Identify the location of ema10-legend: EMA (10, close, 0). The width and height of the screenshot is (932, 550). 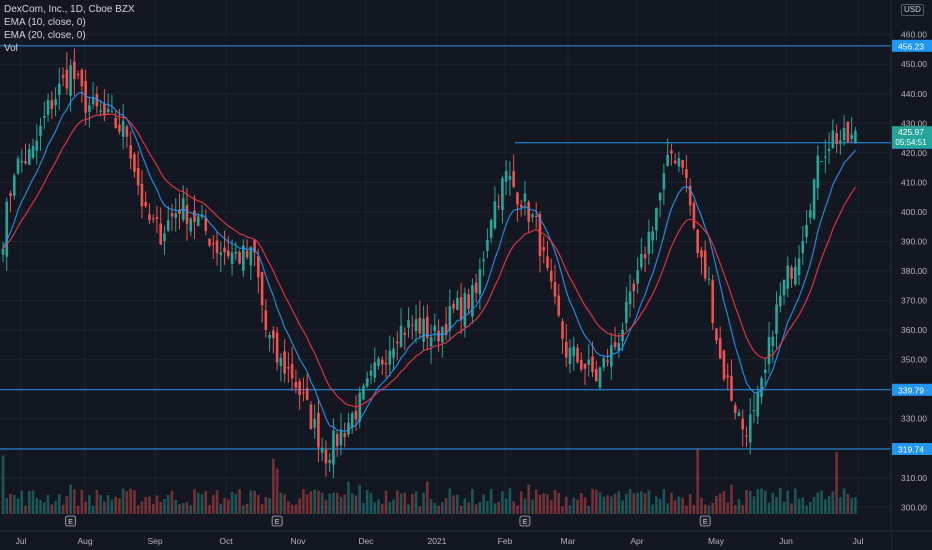
(45, 22).